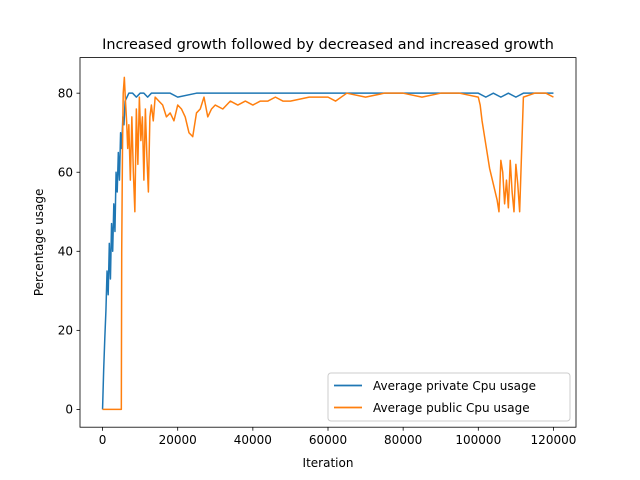 This screenshot has height=480, width=640. I want to click on y-tick-label: 40, so click(65, 252).